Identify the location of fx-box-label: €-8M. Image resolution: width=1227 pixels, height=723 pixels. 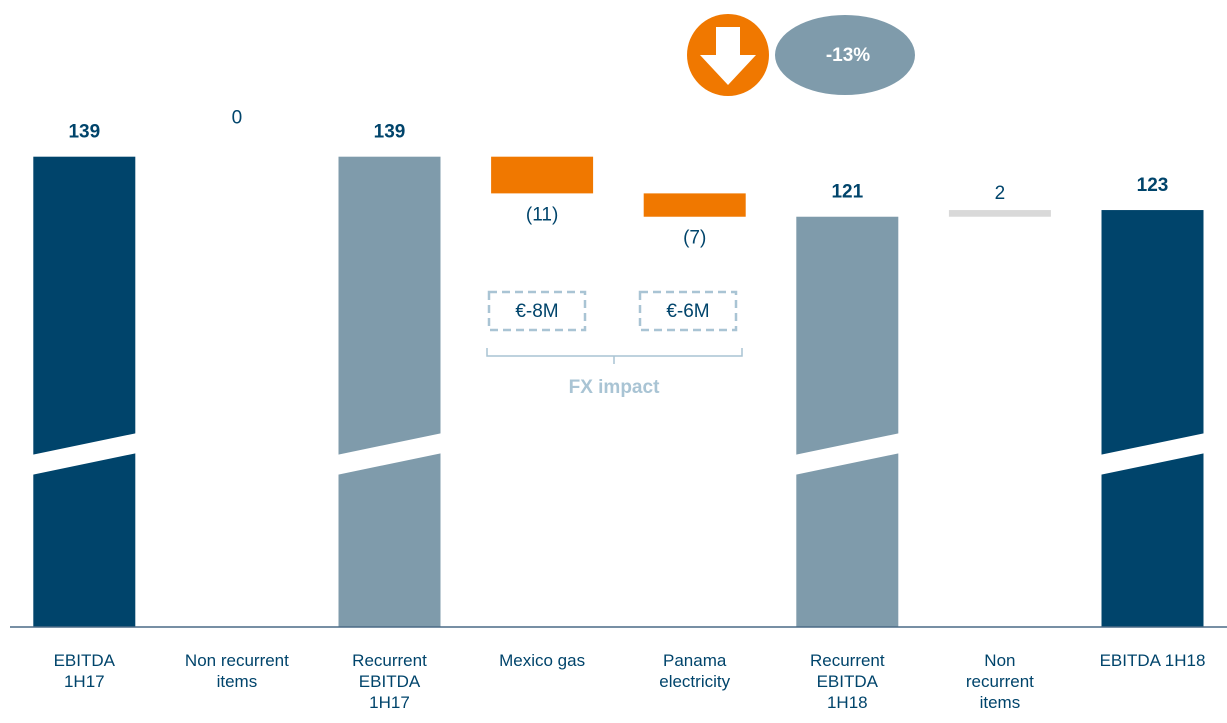
(536, 311).